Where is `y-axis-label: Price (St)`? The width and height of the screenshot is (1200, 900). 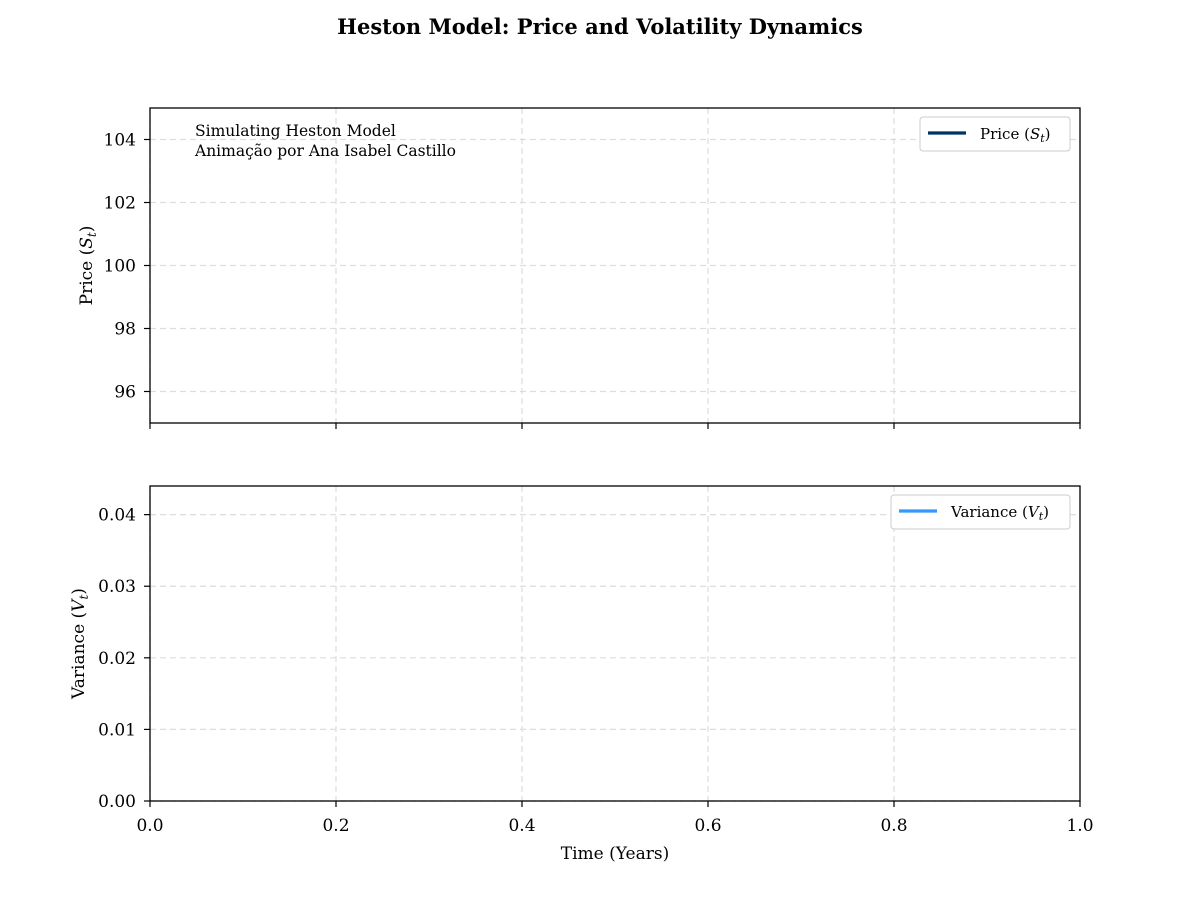
y-axis-label: Price (St) is located at coordinates (88, 266).